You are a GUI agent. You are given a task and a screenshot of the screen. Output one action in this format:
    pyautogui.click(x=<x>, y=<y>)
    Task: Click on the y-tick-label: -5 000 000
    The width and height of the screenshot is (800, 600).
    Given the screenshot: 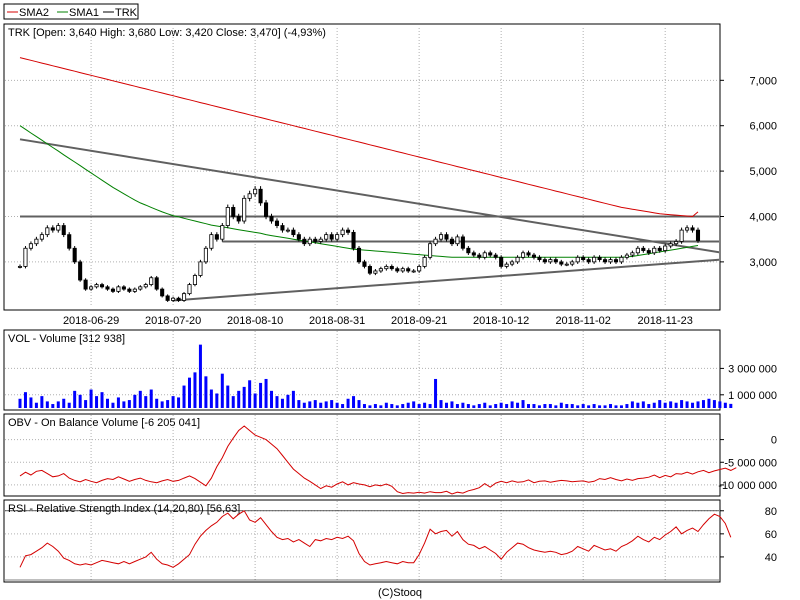 What is the action you would take?
    pyautogui.click(x=750, y=463)
    